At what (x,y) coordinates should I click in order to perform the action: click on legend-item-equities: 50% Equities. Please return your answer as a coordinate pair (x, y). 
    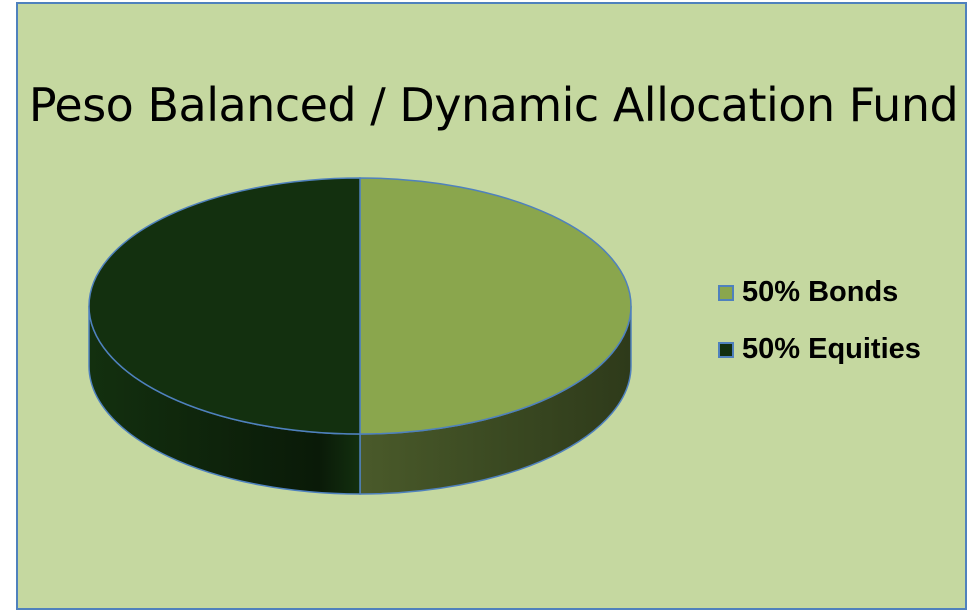
    Looking at the image, I should click on (819, 349).